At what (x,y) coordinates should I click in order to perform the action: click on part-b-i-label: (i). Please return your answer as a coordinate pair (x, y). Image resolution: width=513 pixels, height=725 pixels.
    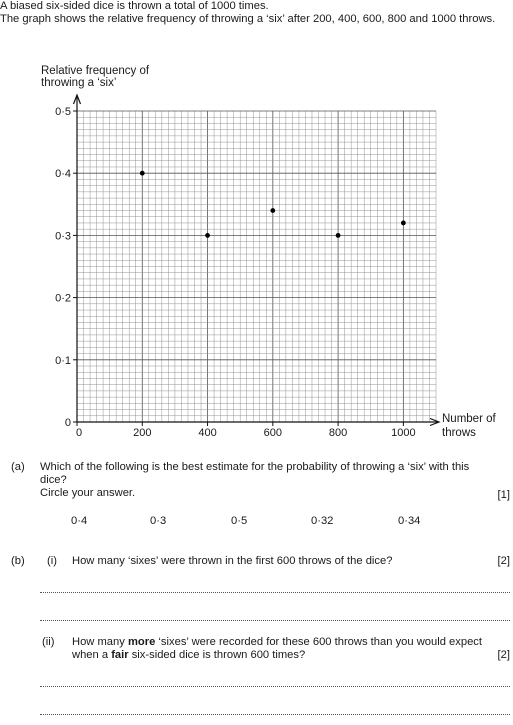
    Looking at the image, I should click on (52, 561).